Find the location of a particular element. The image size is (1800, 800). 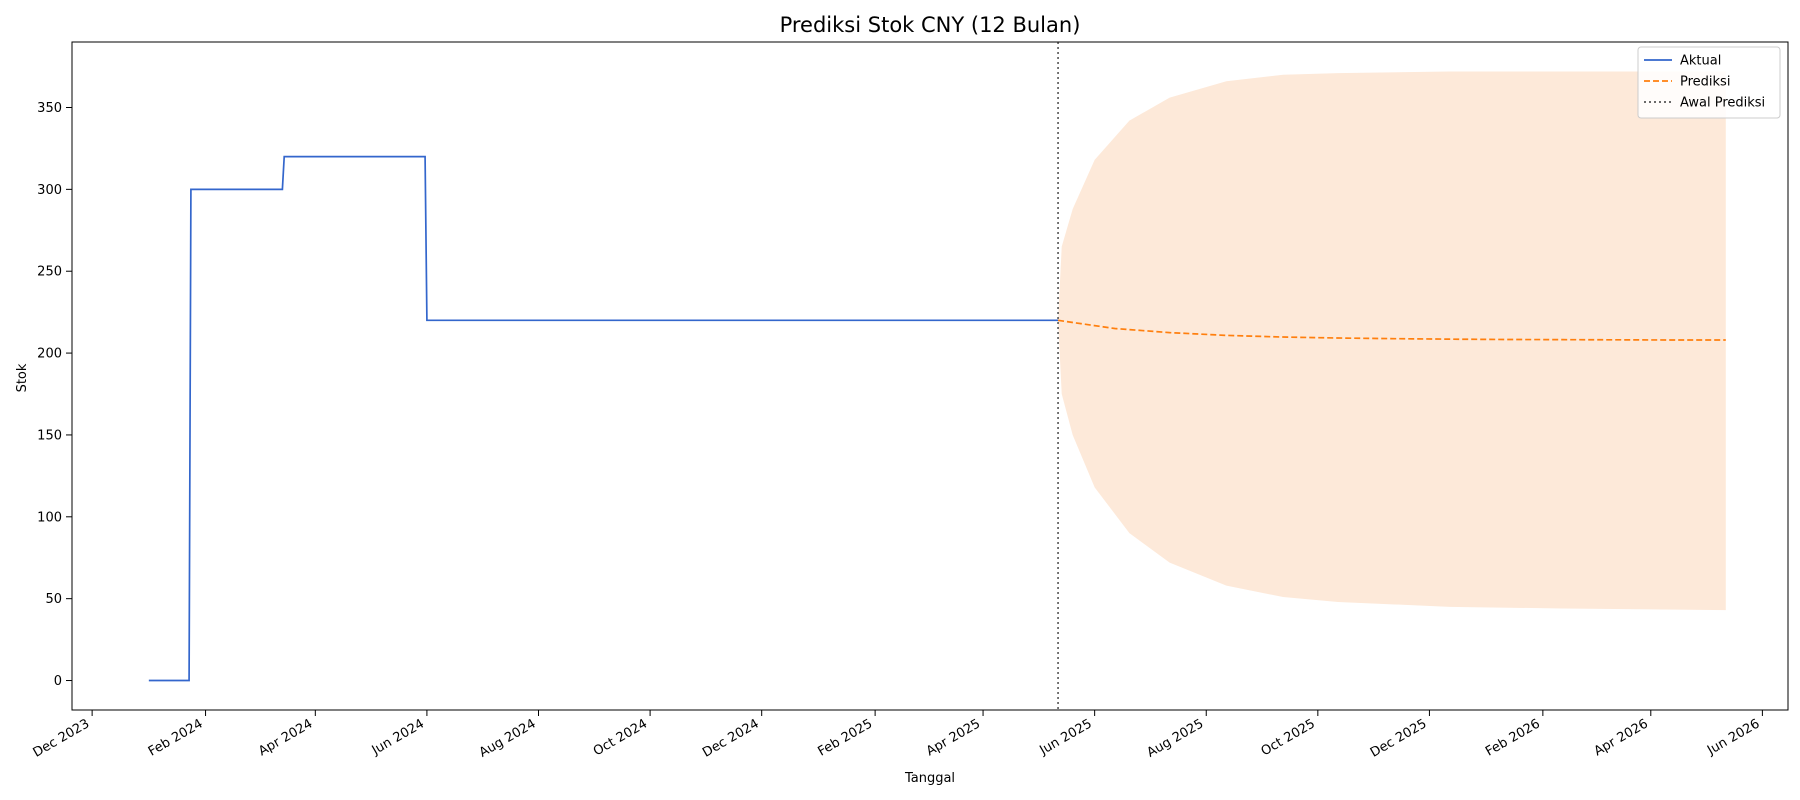

x-tick-label: Dec 2023 is located at coordinates (62, 738).